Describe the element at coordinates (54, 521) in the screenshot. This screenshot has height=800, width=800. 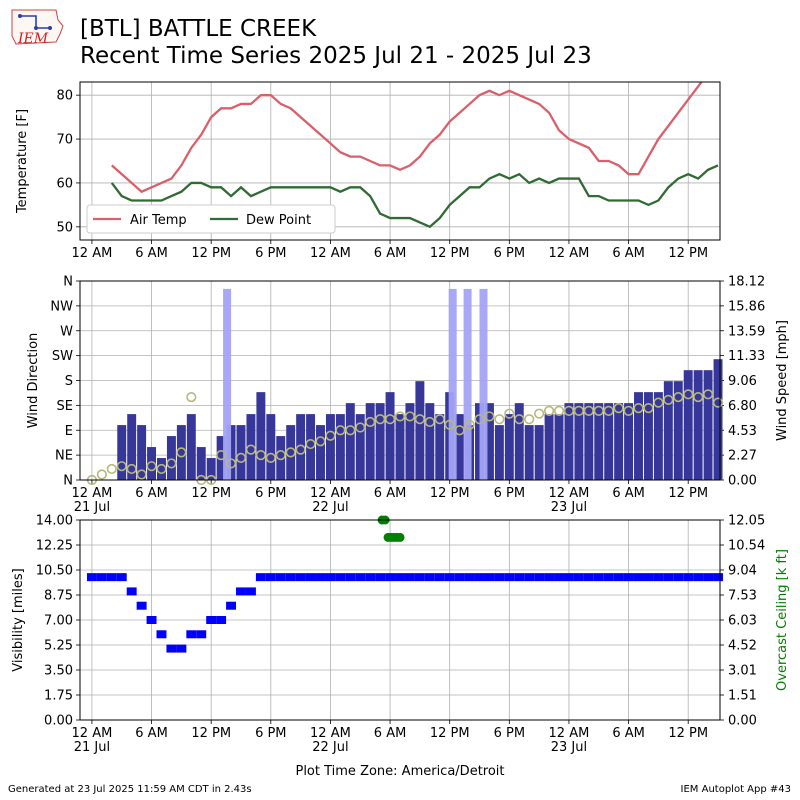
I see `y-tick-label: 14.00` at that location.